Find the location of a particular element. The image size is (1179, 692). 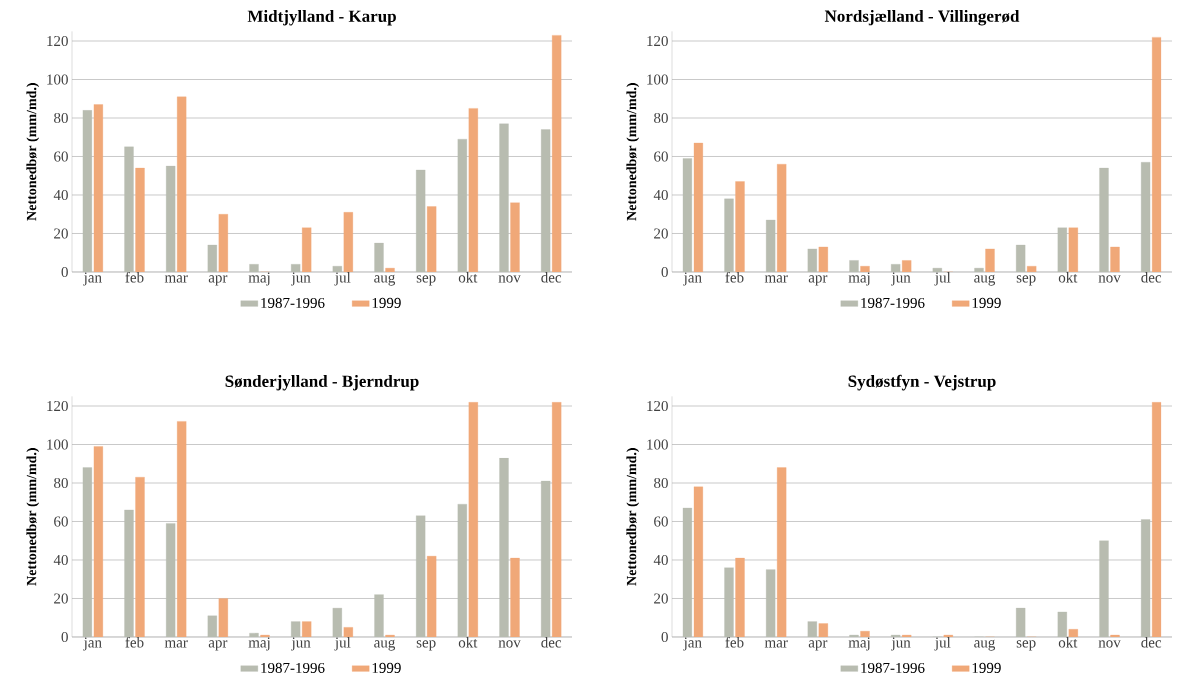

chart-title: Sydøstfyn - Vejstrup is located at coordinates (922, 382).